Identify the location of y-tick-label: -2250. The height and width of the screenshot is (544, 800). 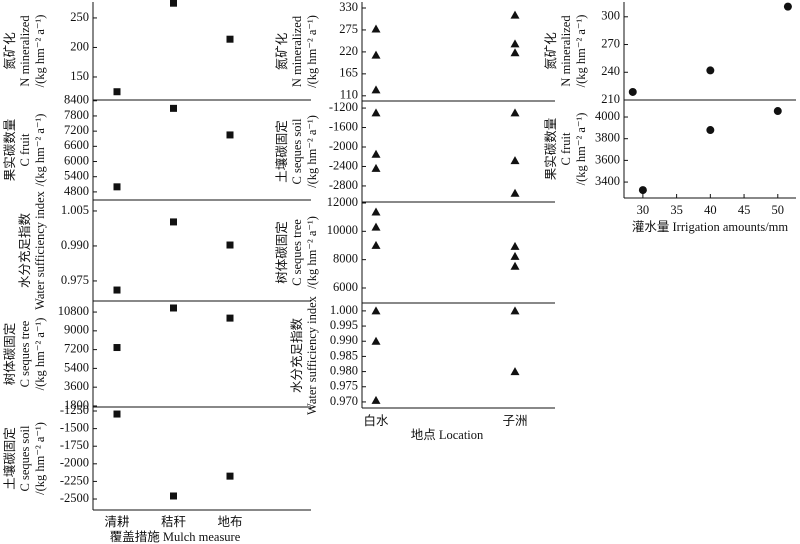
(74, 480).